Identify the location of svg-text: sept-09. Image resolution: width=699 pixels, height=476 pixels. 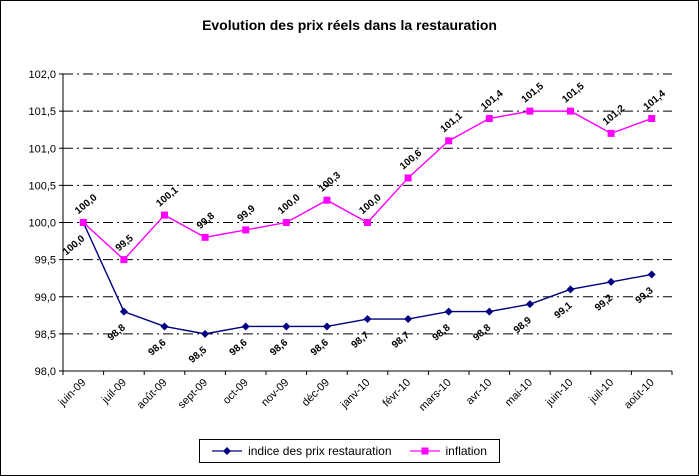
(193, 394).